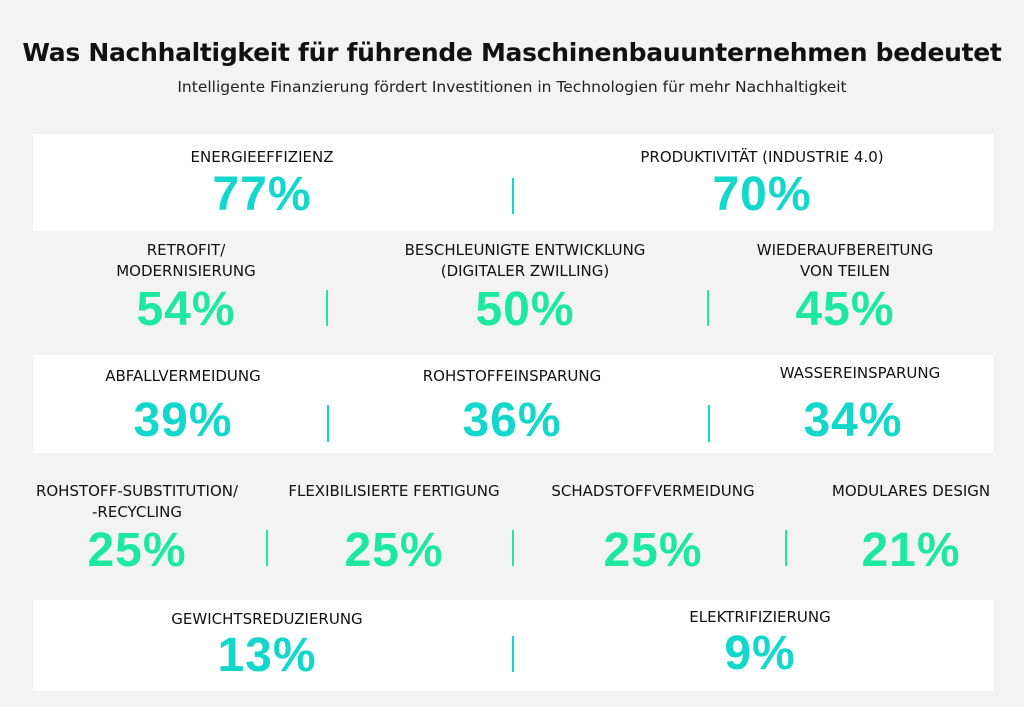 The height and width of the screenshot is (707, 1024). Describe the element at coordinates (845, 271) in the screenshot. I see `stat-label-line2: VON TEILEN` at that location.